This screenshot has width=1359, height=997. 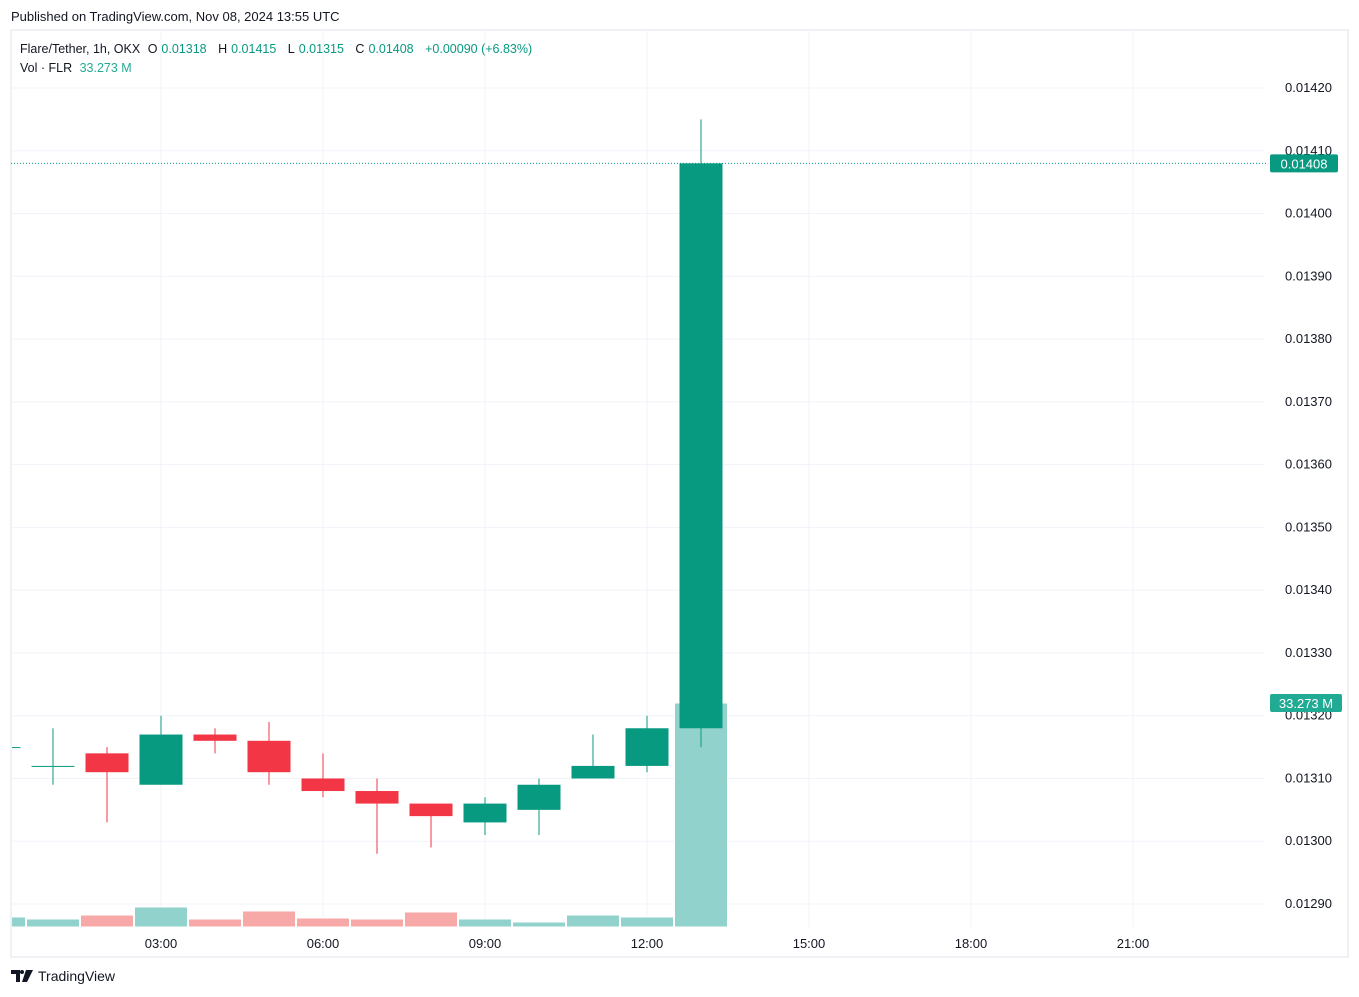 I want to click on y-tick-label: 0.01350, so click(x=1308, y=526).